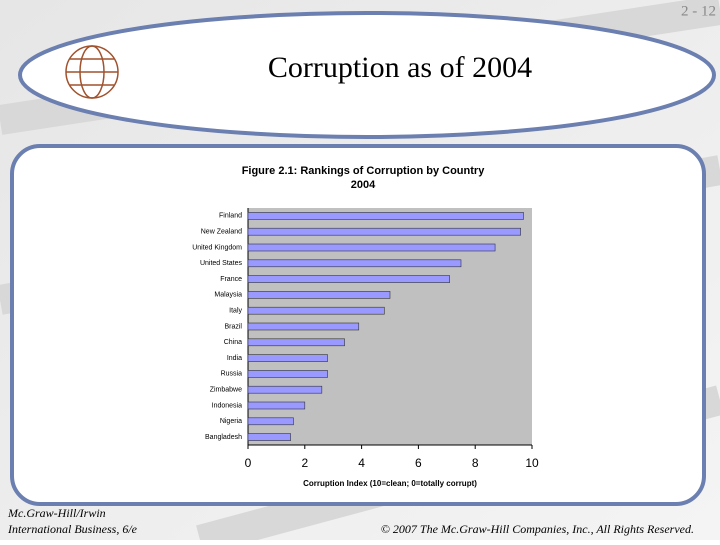 This screenshot has width=720, height=545. Describe the element at coordinates (221, 263) in the screenshot. I see `y-tick-label: United States` at that location.